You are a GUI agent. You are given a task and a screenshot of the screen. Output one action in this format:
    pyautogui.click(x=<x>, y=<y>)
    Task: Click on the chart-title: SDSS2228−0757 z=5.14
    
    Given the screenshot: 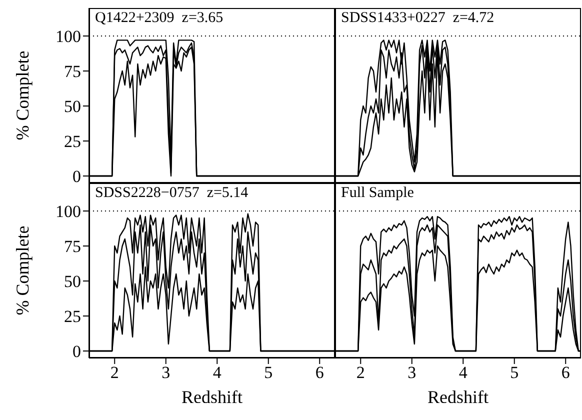 What is the action you would take?
    pyautogui.click(x=171, y=193)
    